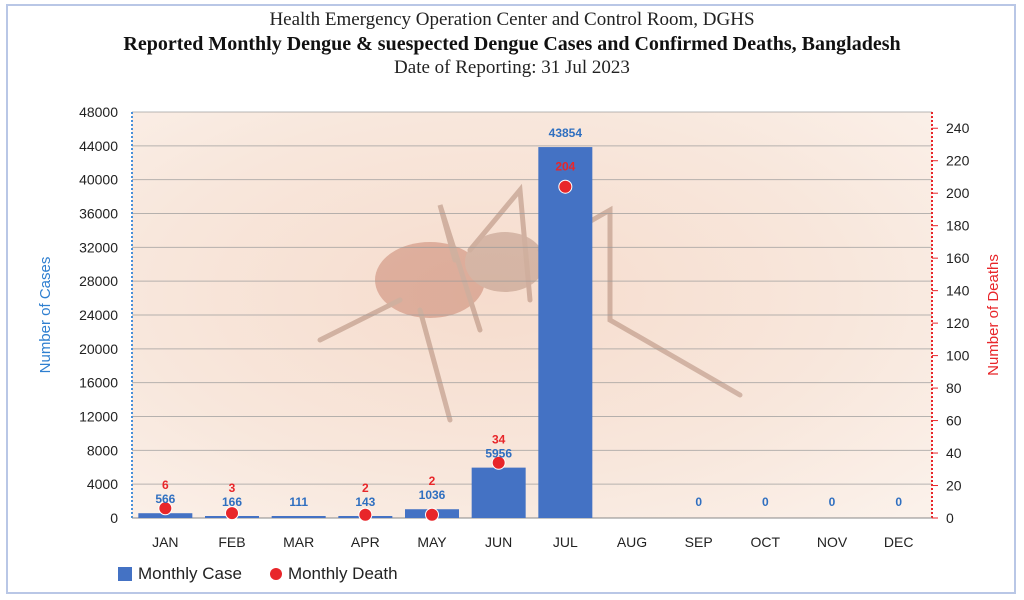 The width and height of the screenshot is (1024, 600). I want to click on y-tick-label: 0, so click(114, 518).